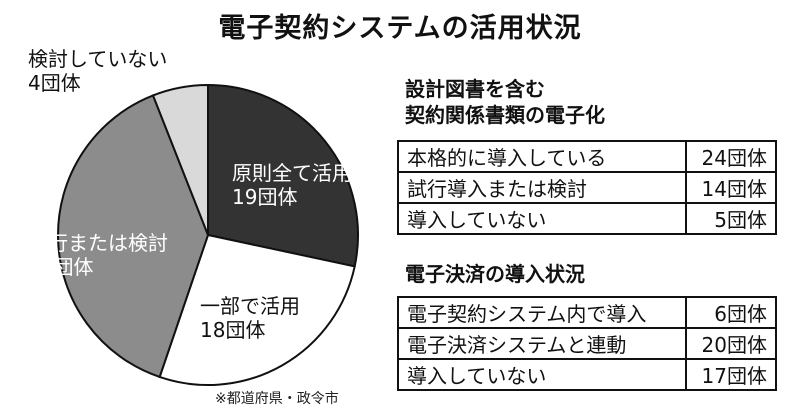 The height and width of the screenshot is (416, 800). Describe the element at coordinates (731, 218) in the screenshot. I see `table1-row3-value: 5団体` at that location.